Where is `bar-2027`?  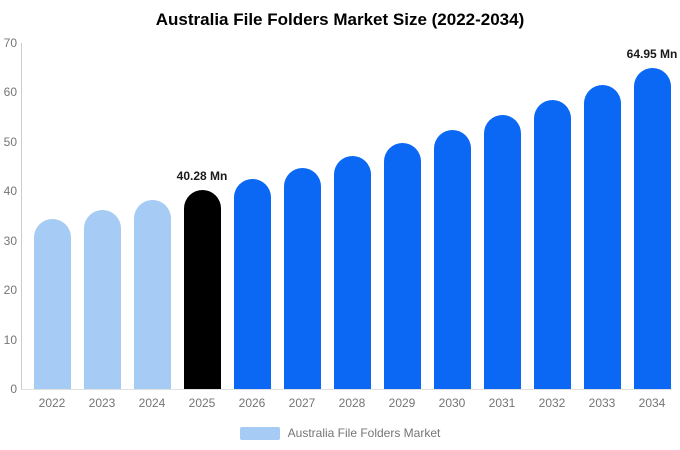
bar-2027 is located at coordinates (302, 278).